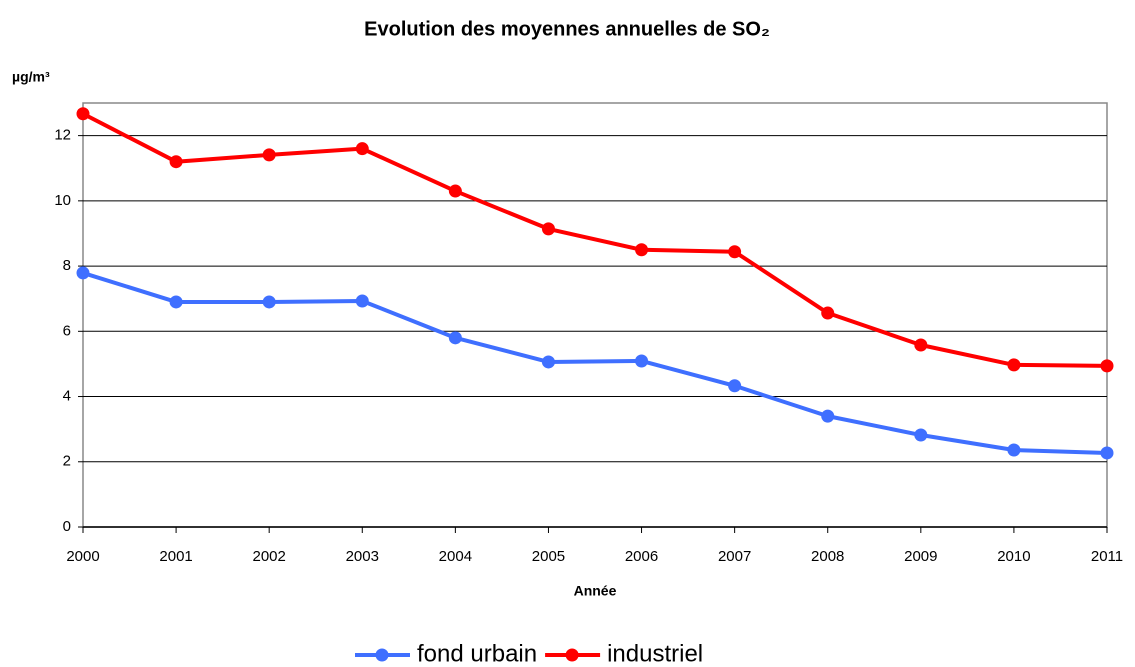  I want to click on chart-title: Evolution des moyennes annuelles de SO₂, so click(567, 29).